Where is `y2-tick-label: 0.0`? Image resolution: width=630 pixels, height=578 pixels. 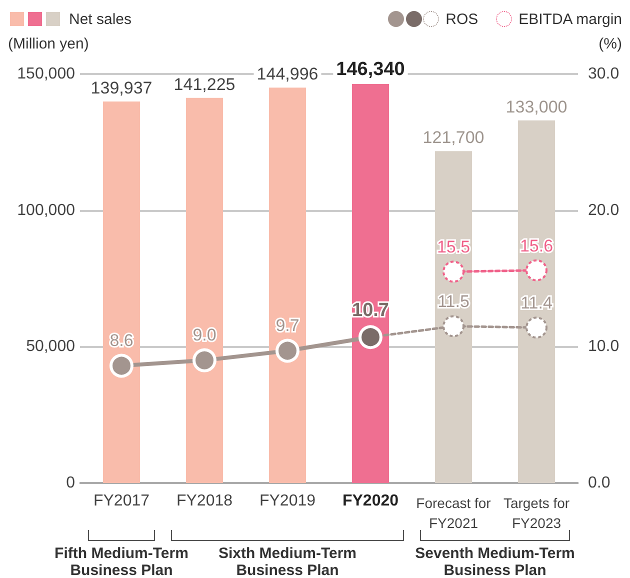
y2-tick-label: 0.0 is located at coordinates (599, 483).